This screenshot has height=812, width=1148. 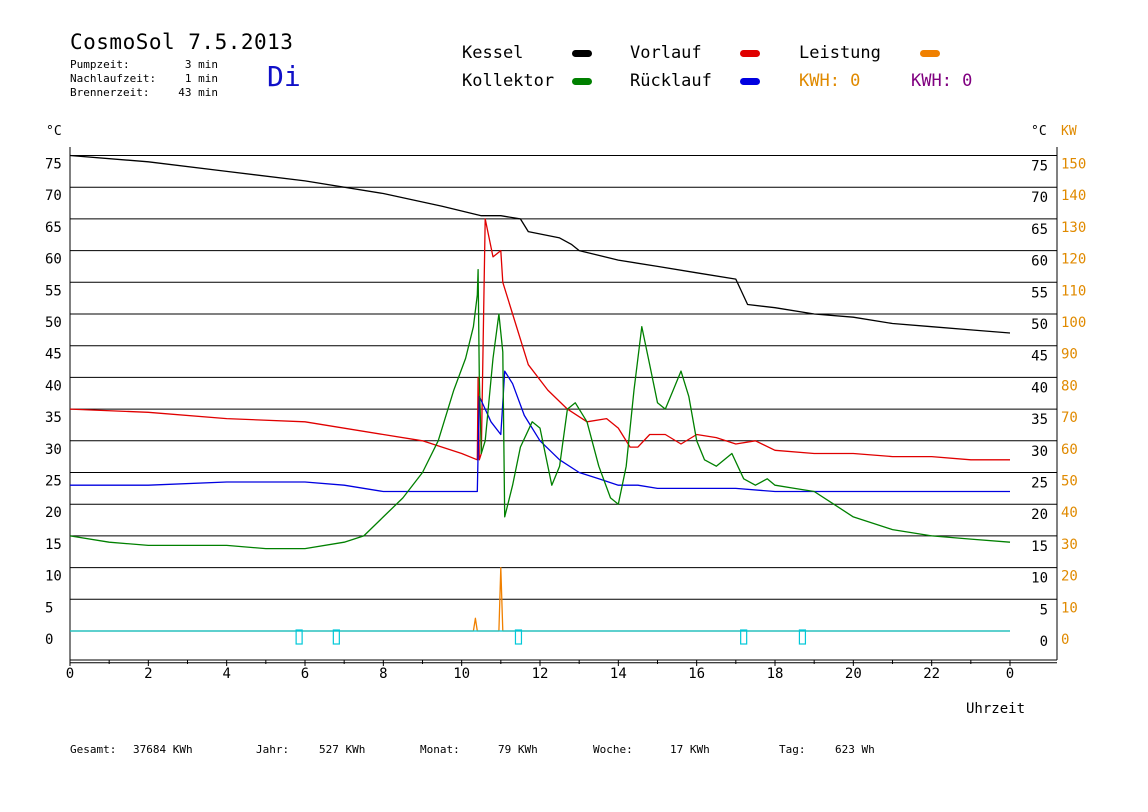 I want to click on legend-ruecklauf-swatch, so click(x=750, y=81).